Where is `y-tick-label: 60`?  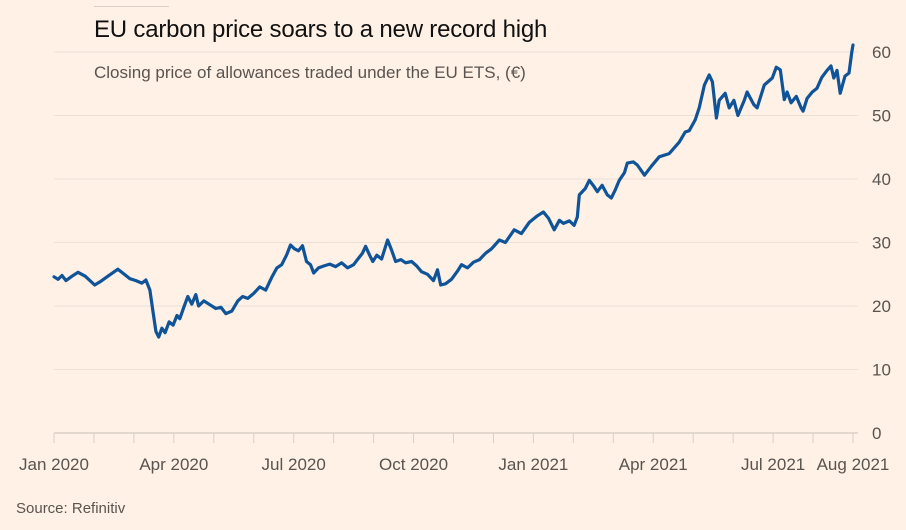 y-tick-label: 60 is located at coordinates (881, 52).